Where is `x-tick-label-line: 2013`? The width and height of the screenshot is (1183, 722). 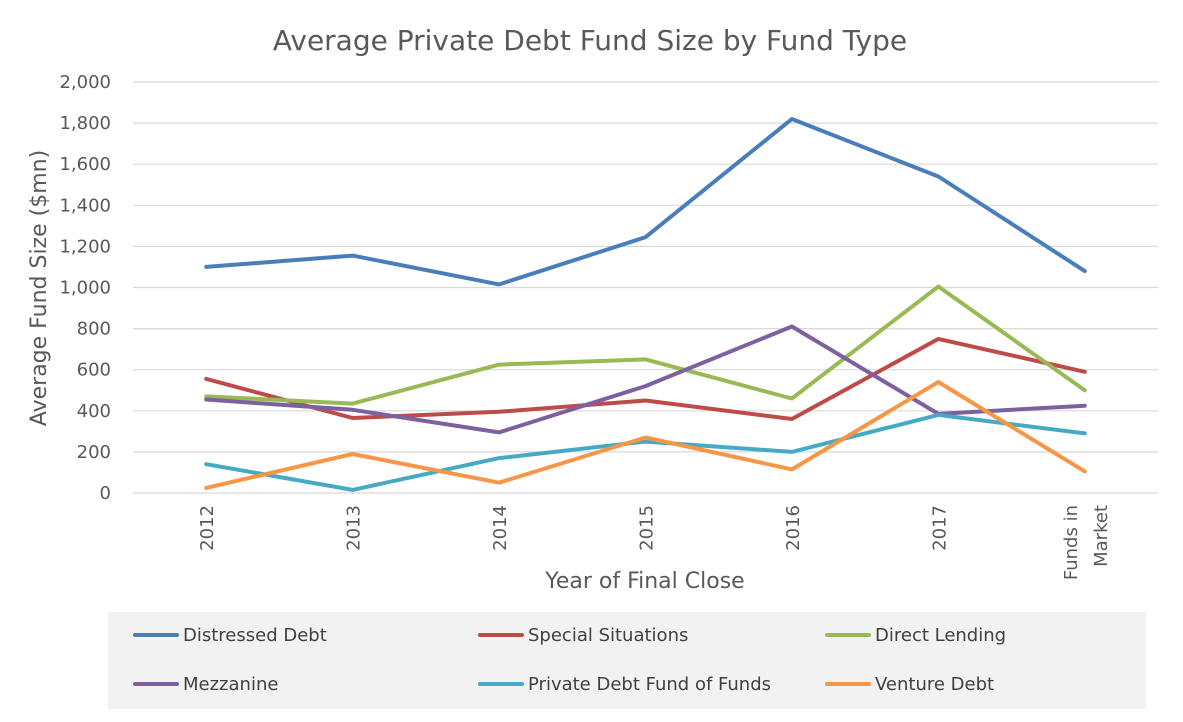
x-tick-label-line: 2013 is located at coordinates (354, 528).